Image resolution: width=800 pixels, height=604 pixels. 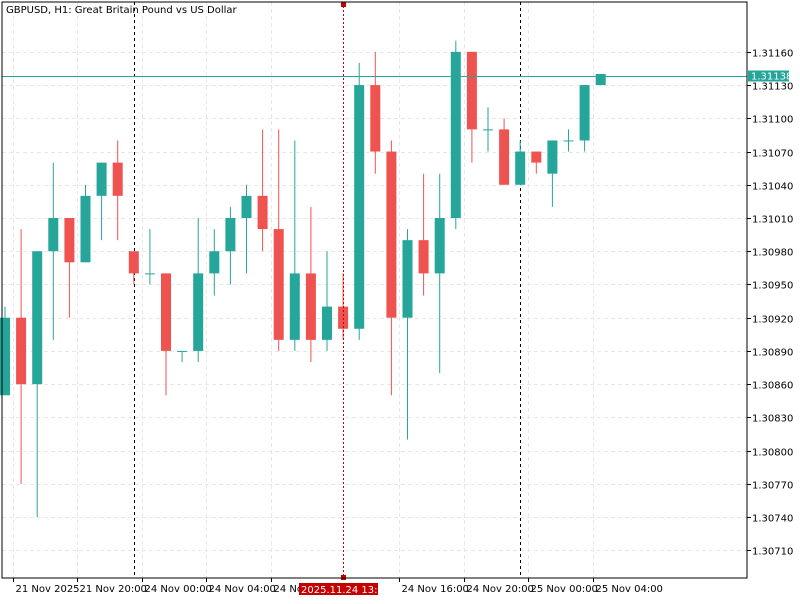 I want to click on time-tick-label: 24 Nov 00:00, so click(x=178, y=589).